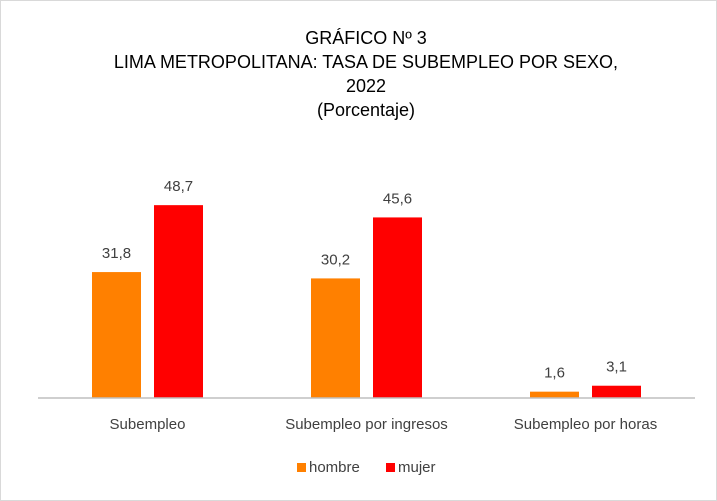  What do you see at coordinates (116, 253) in the screenshot?
I see `data-label: 31,8` at bounding box center [116, 253].